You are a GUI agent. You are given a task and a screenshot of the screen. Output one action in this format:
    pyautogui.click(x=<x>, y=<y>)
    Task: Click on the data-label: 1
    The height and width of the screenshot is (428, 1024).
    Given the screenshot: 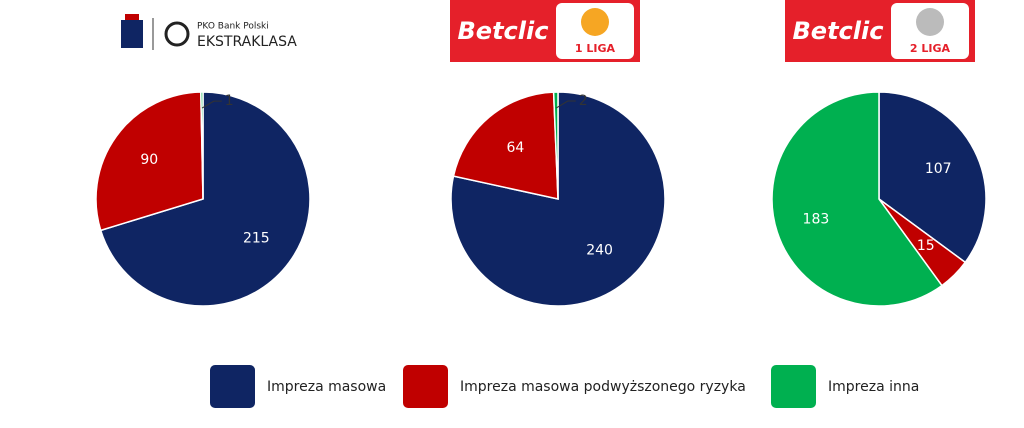 What is the action you would take?
    pyautogui.click(x=229, y=101)
    